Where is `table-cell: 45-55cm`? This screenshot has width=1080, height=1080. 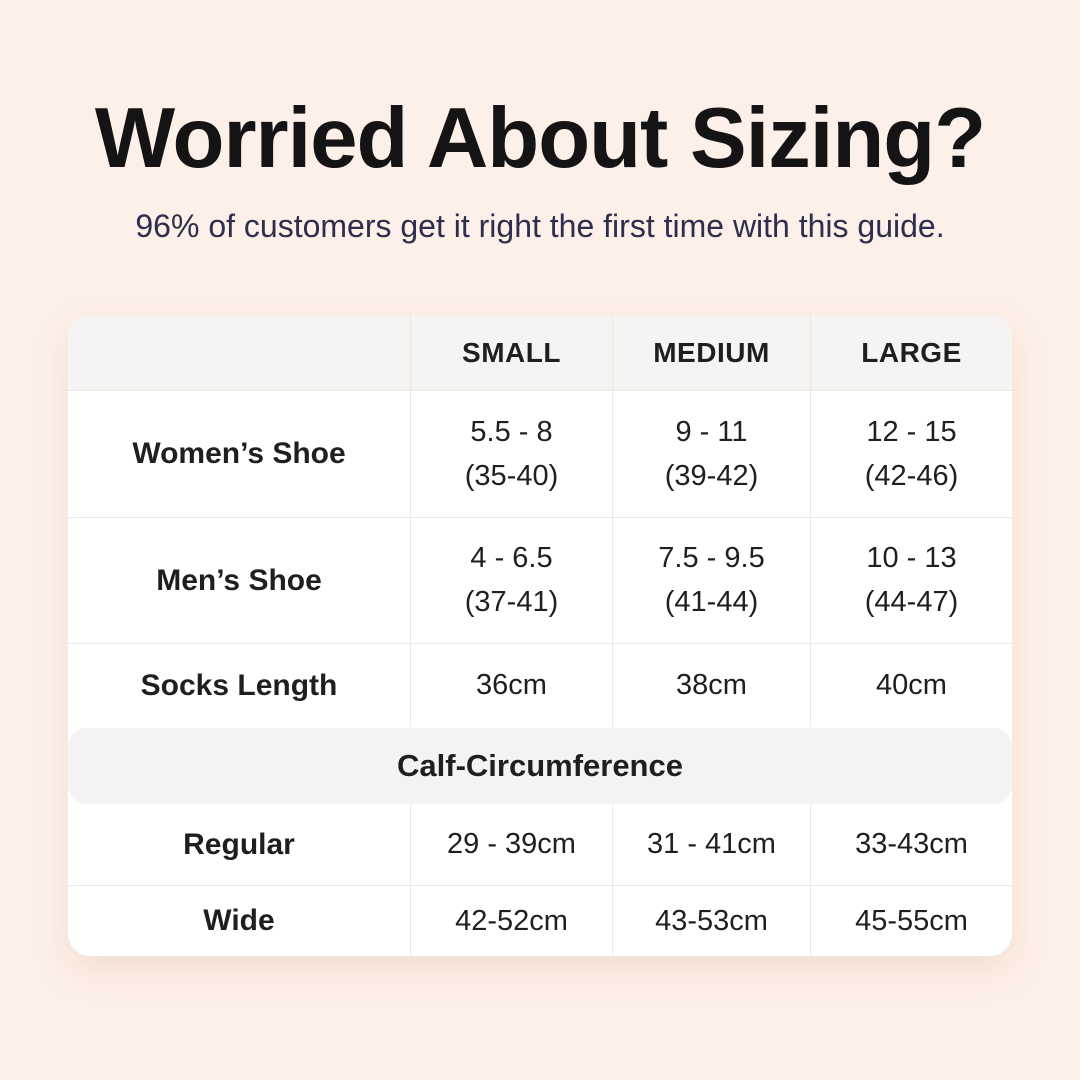
table-cell: 45-55cm is located at coordinates (911, 921).